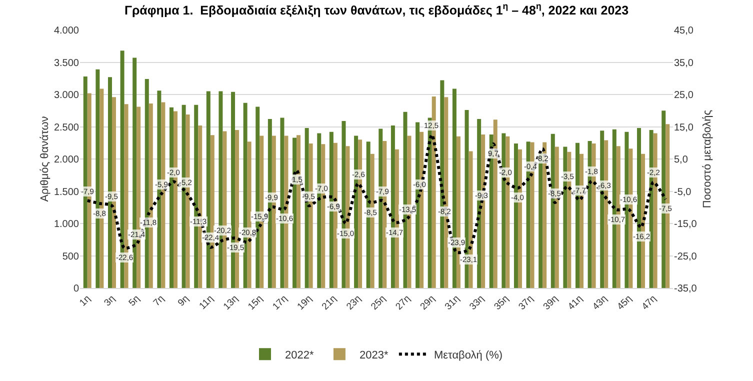  Describe the element at coordinates (184, 301) in the screenshot. I see `x-tick-label: 9η` at that location.